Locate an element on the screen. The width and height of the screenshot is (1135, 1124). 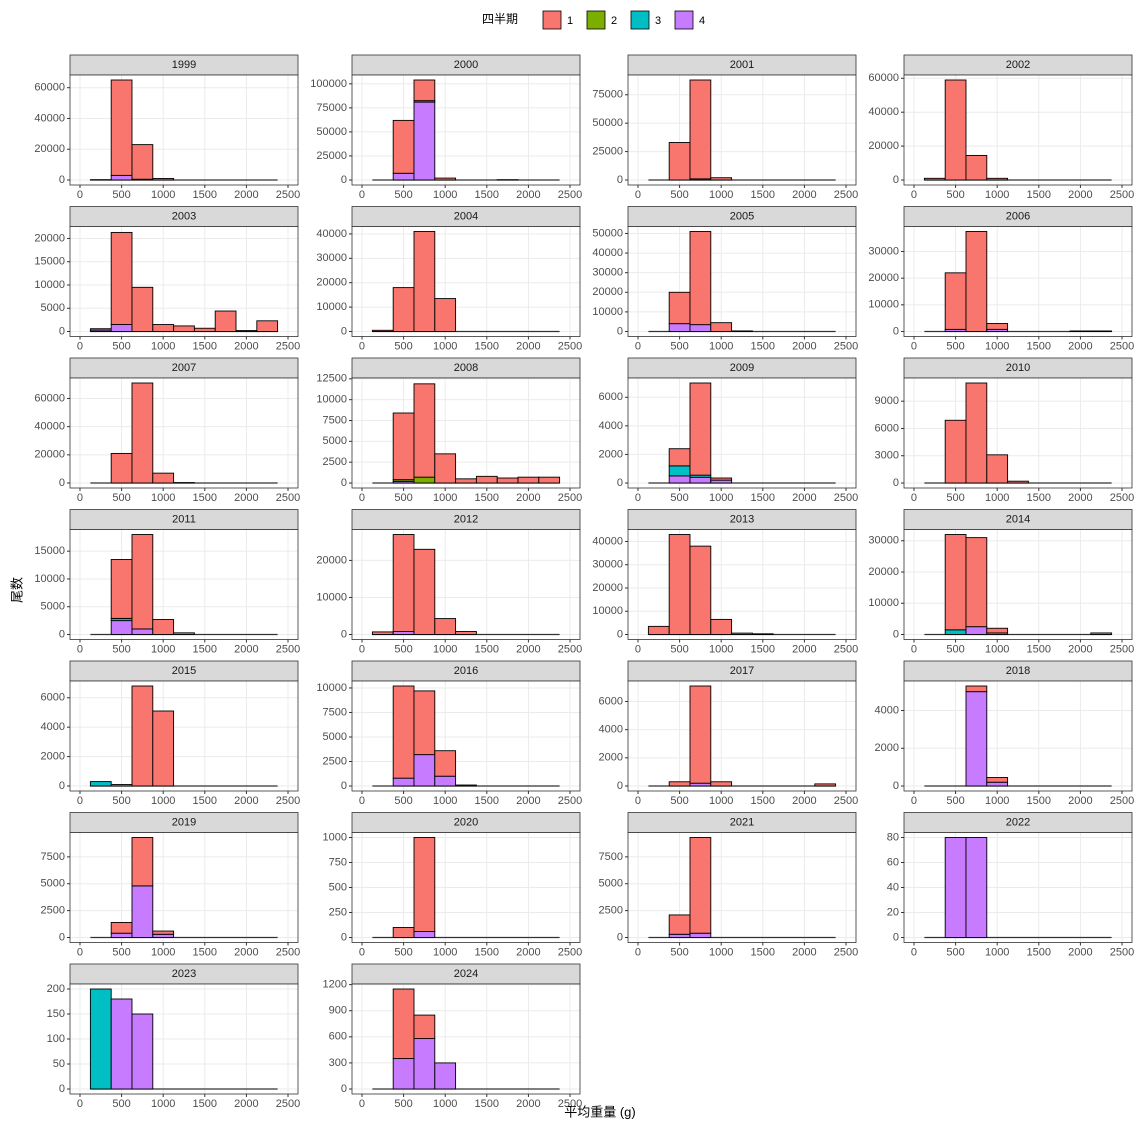
legend-label: 4 is located at coordinates (702, 21).